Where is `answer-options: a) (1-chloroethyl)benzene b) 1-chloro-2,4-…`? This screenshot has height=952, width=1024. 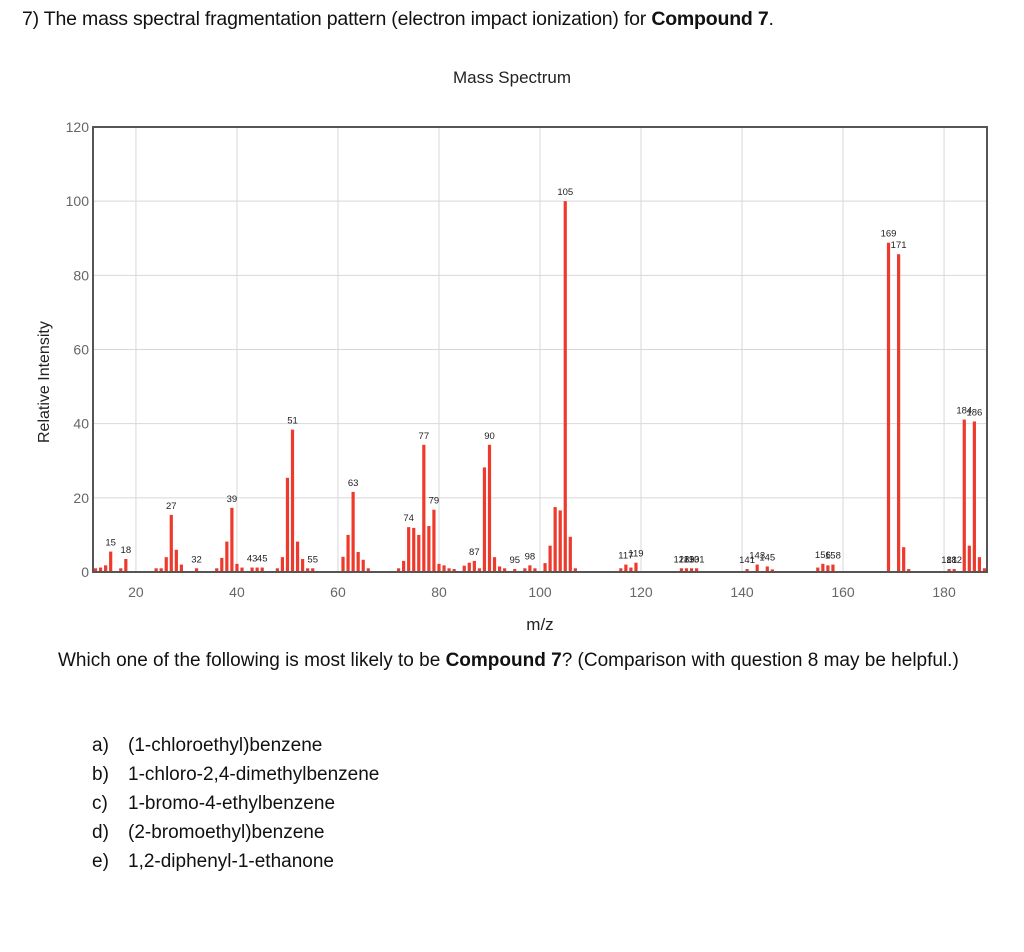
answer-options: a) (1-chloroethyl)benzene b) 1-chloro-2,4-… is located at coordinates (235, 803).